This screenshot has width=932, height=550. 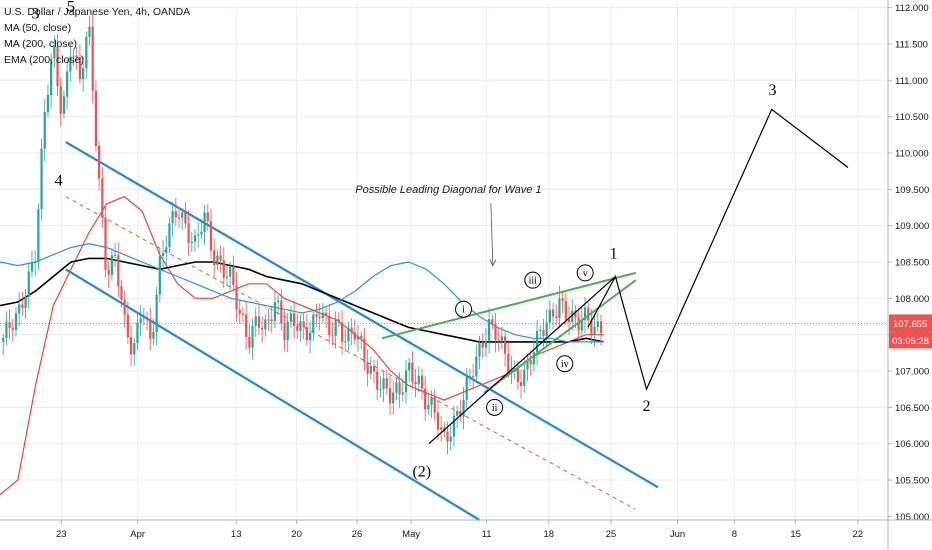 What do you see at coordinates (912, 153) in the screenshot?
I see `price-tick-label: 110.000` at bounding box center [912, 153].